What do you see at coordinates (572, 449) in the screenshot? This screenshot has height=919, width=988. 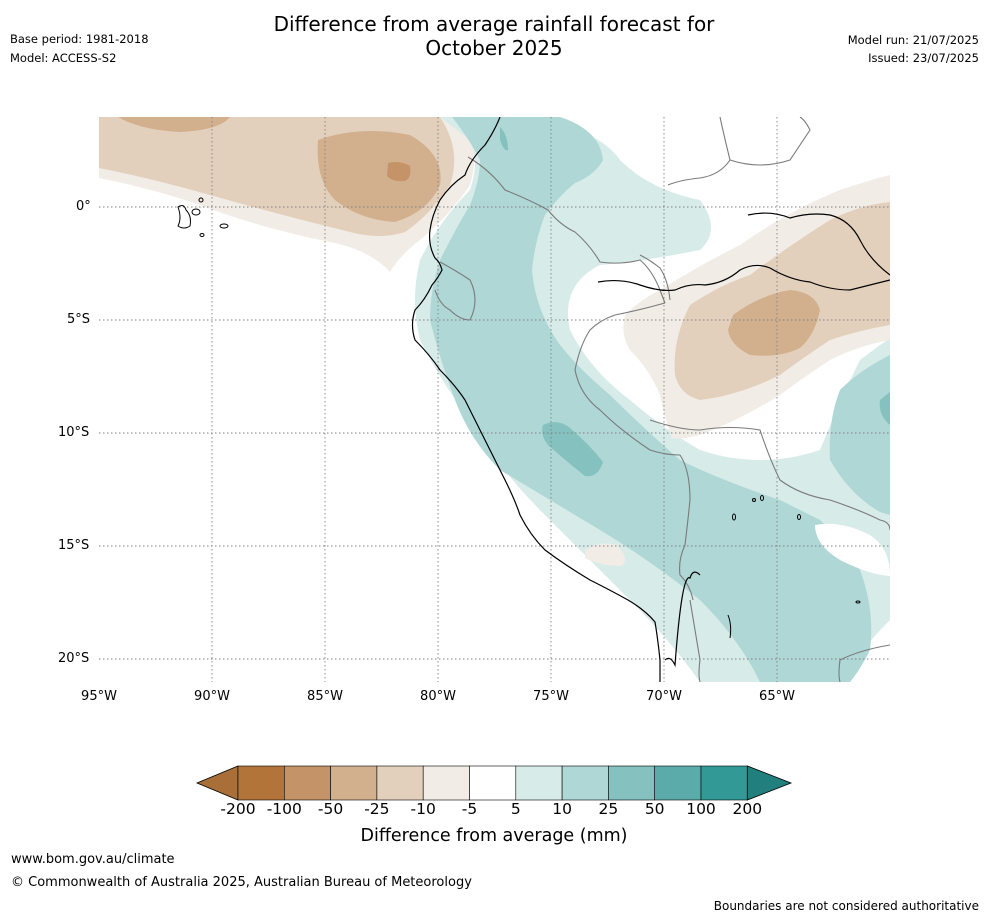 I see `wet-core-central` at bounding box center [572, 449].